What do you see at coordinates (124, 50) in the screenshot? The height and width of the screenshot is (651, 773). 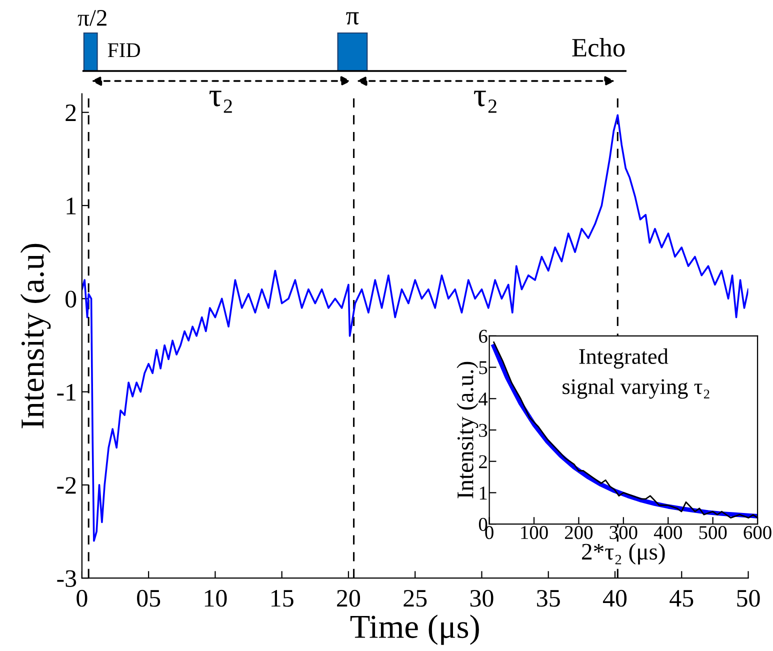 I see `text: FID` at bounding box center [124, 50].